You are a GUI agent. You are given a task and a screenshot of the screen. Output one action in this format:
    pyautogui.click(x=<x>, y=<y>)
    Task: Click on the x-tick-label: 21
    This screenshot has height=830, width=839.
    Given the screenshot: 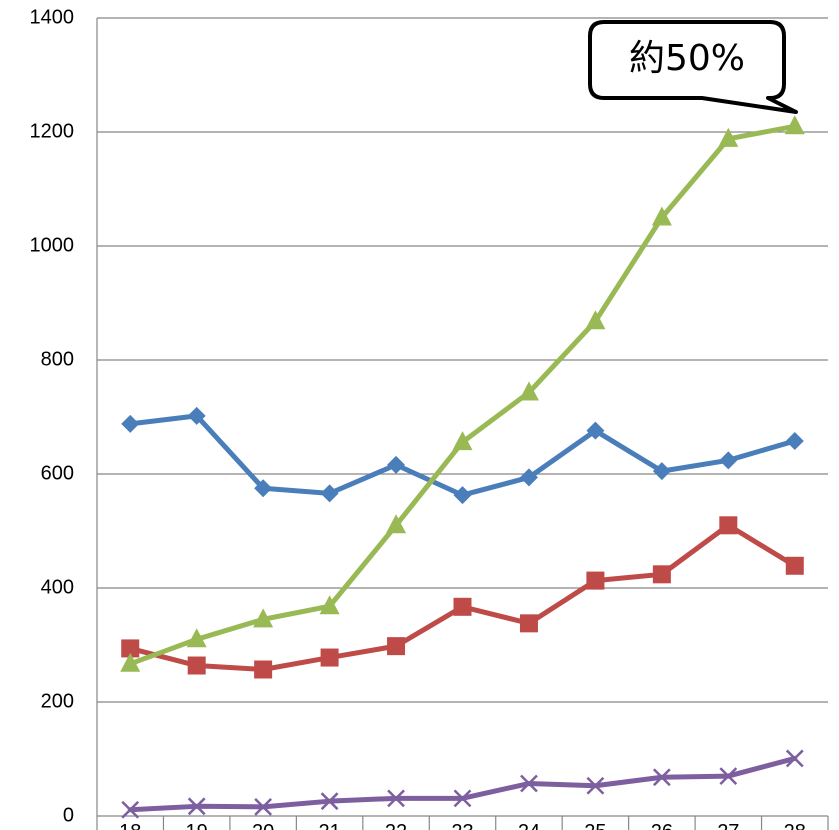 What is the action you would take?
    pyautogui.click(x=329, y=825)
    